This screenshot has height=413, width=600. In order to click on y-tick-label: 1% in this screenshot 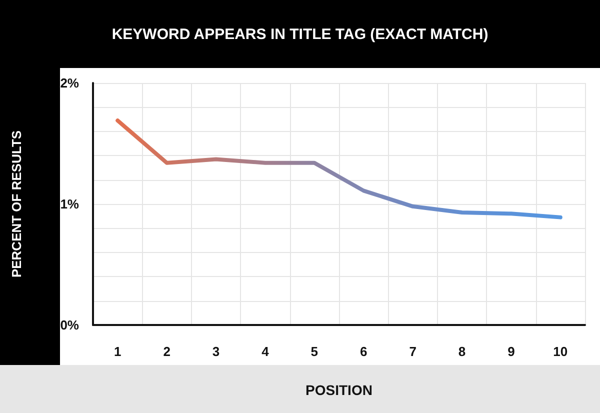, I will do `click(70, 204)`.